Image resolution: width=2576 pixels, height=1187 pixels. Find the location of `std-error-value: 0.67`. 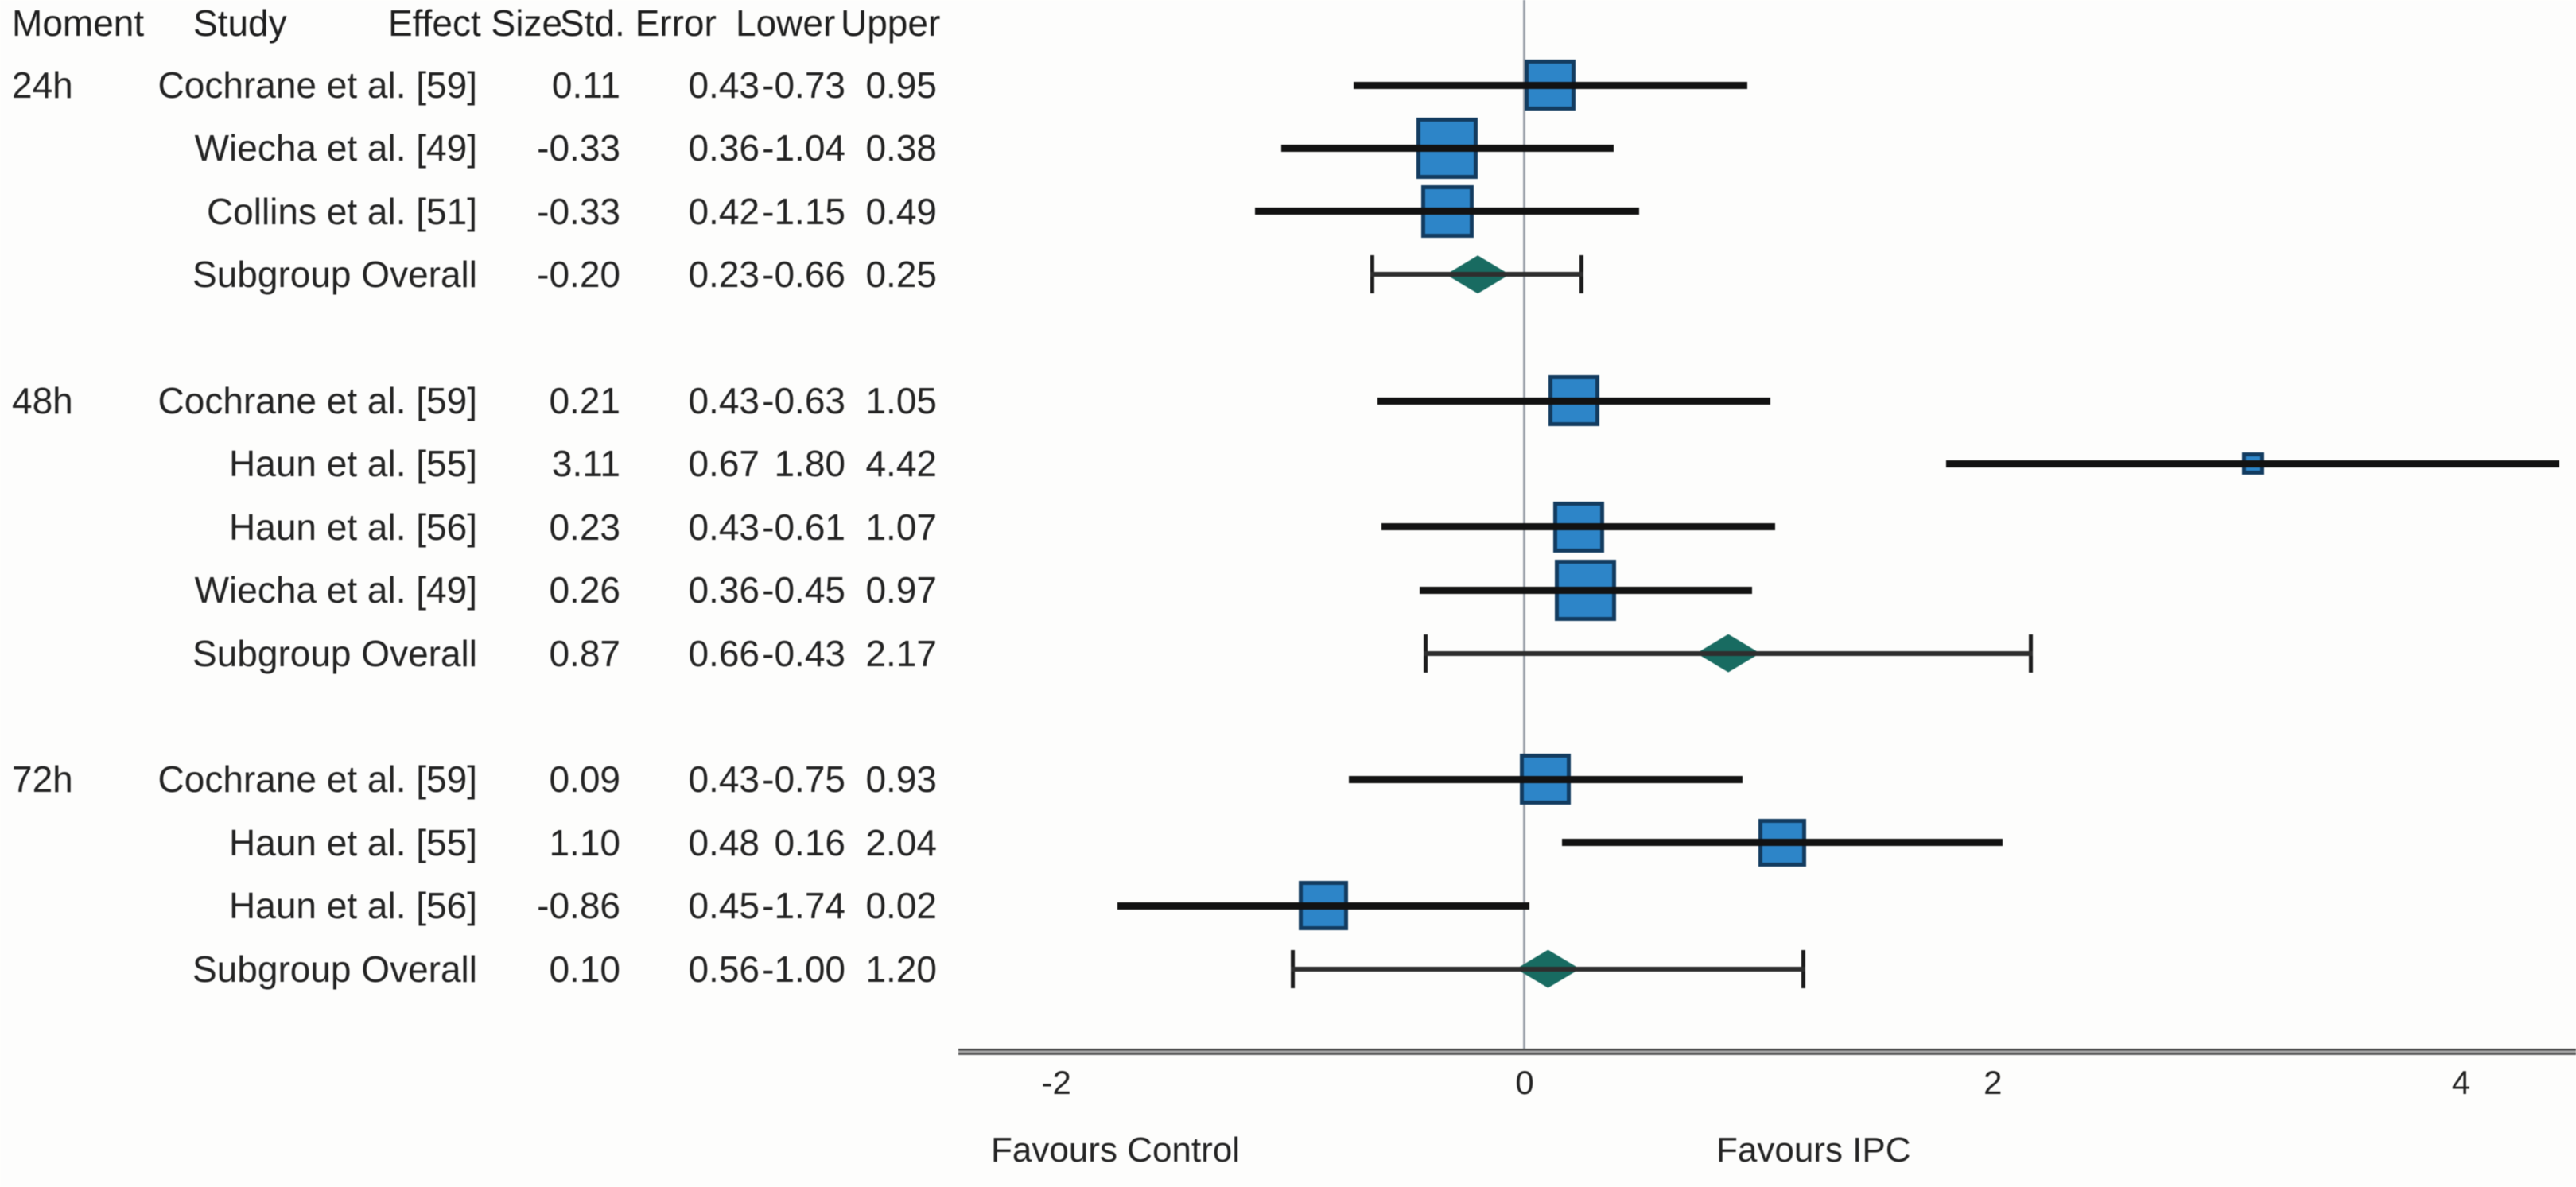

std-error-value: 0.67 is located at coordinates (724, 464).